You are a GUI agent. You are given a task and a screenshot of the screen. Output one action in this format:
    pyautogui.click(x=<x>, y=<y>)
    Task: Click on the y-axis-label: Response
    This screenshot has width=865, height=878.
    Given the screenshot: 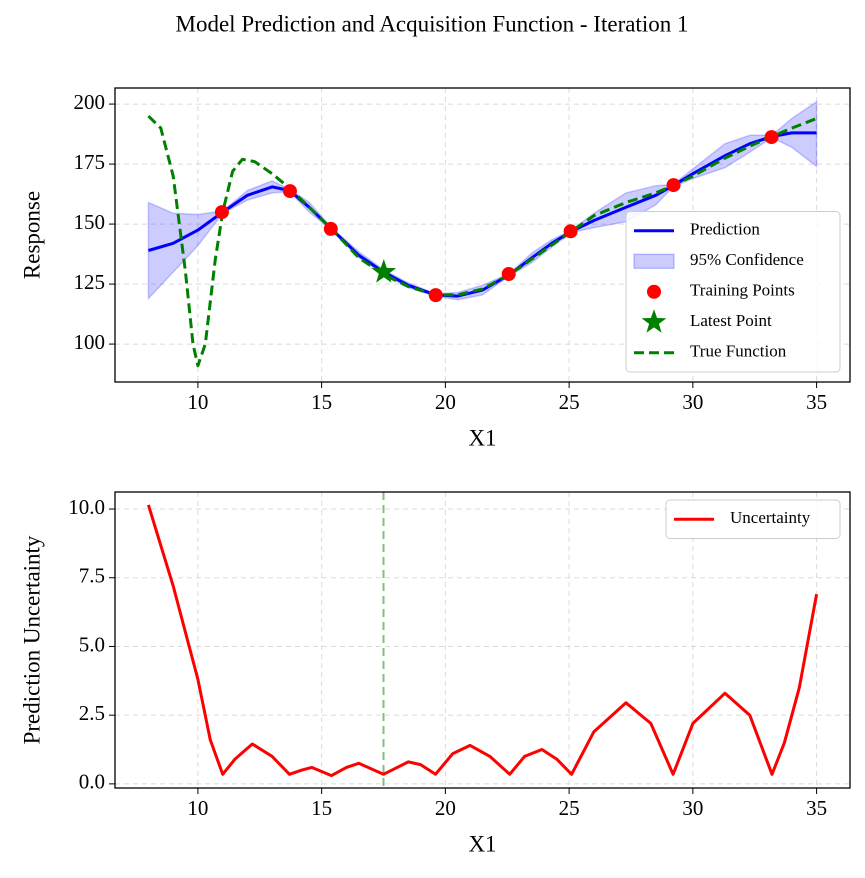 What is the action you would take?
    pyautogui.click(x=31, y=235)
    